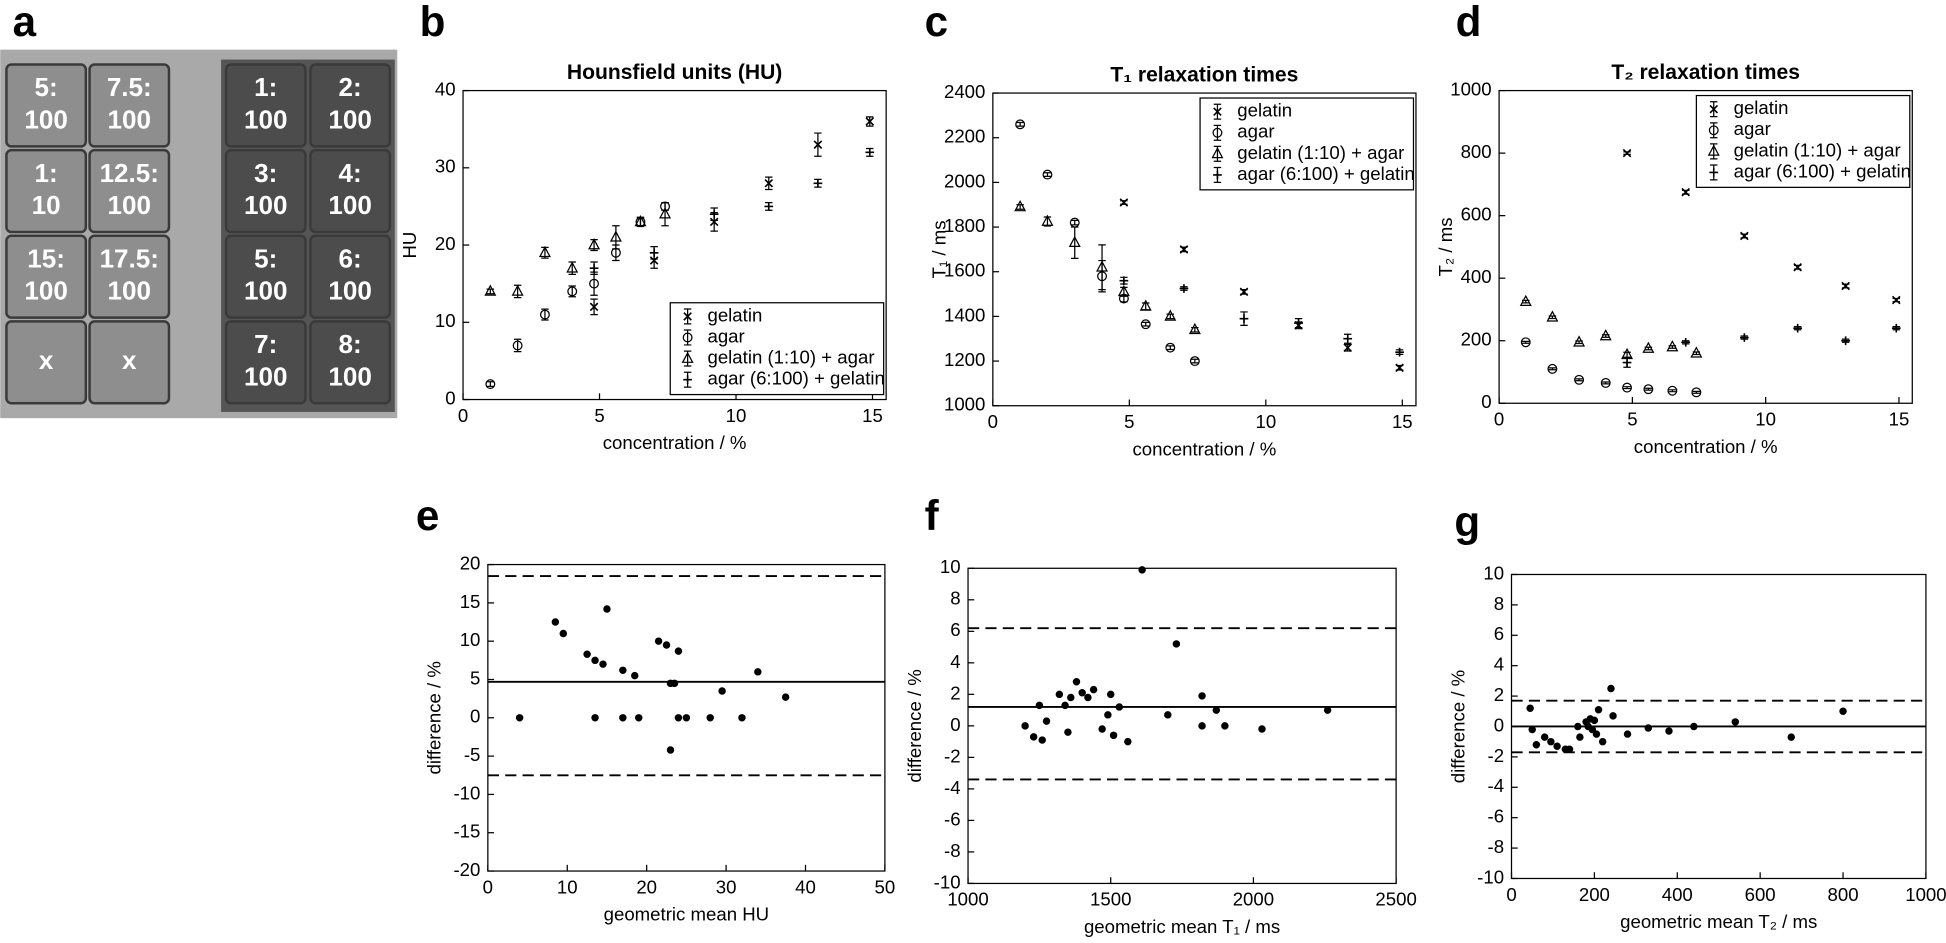 The image size is (1946, 943). I want to click on x-tick-label: 15, so click(1899, 419).